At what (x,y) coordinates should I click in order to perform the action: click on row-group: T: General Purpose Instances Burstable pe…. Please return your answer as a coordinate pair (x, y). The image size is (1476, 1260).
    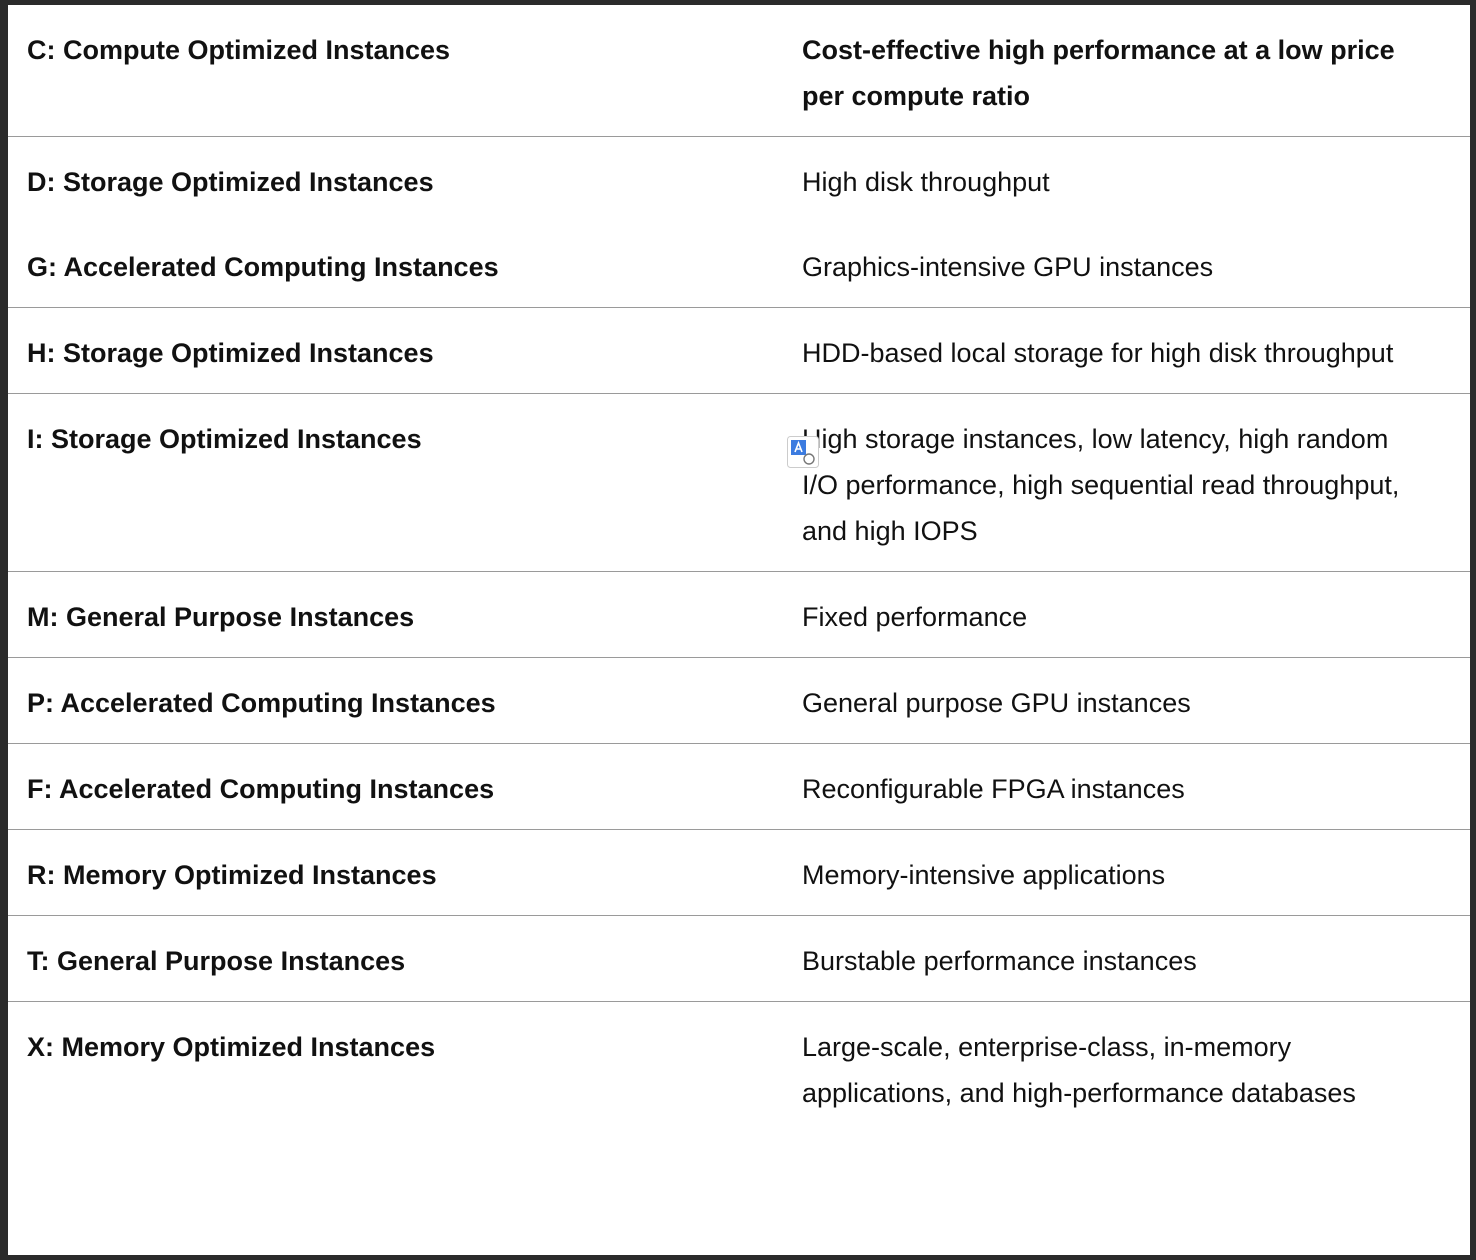
    Looking at the image, I should click on (739, 959).